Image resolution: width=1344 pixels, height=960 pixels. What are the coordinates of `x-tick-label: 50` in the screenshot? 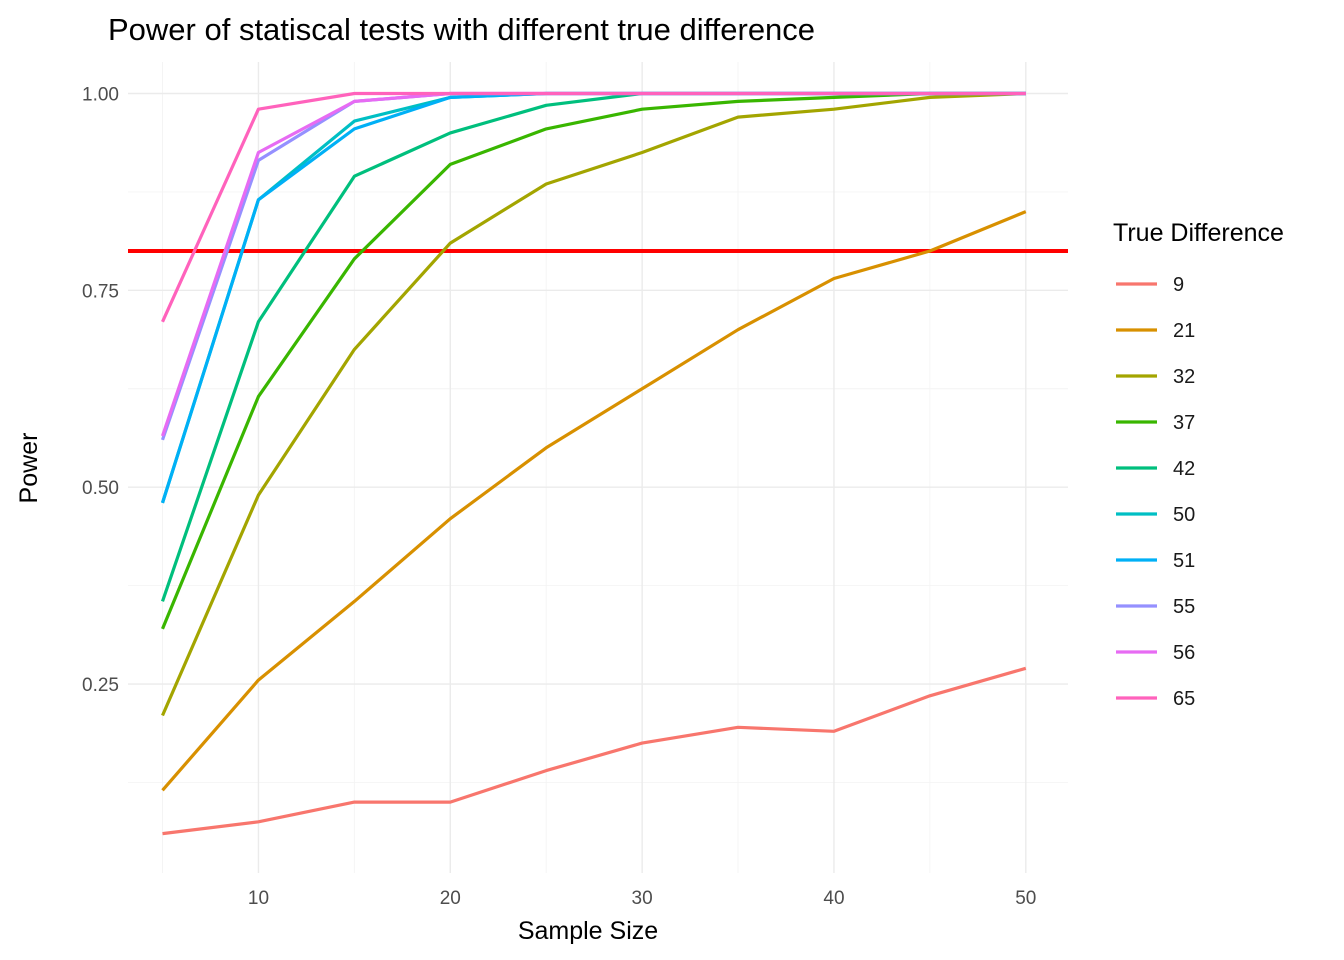 It's located at (1025, 898).